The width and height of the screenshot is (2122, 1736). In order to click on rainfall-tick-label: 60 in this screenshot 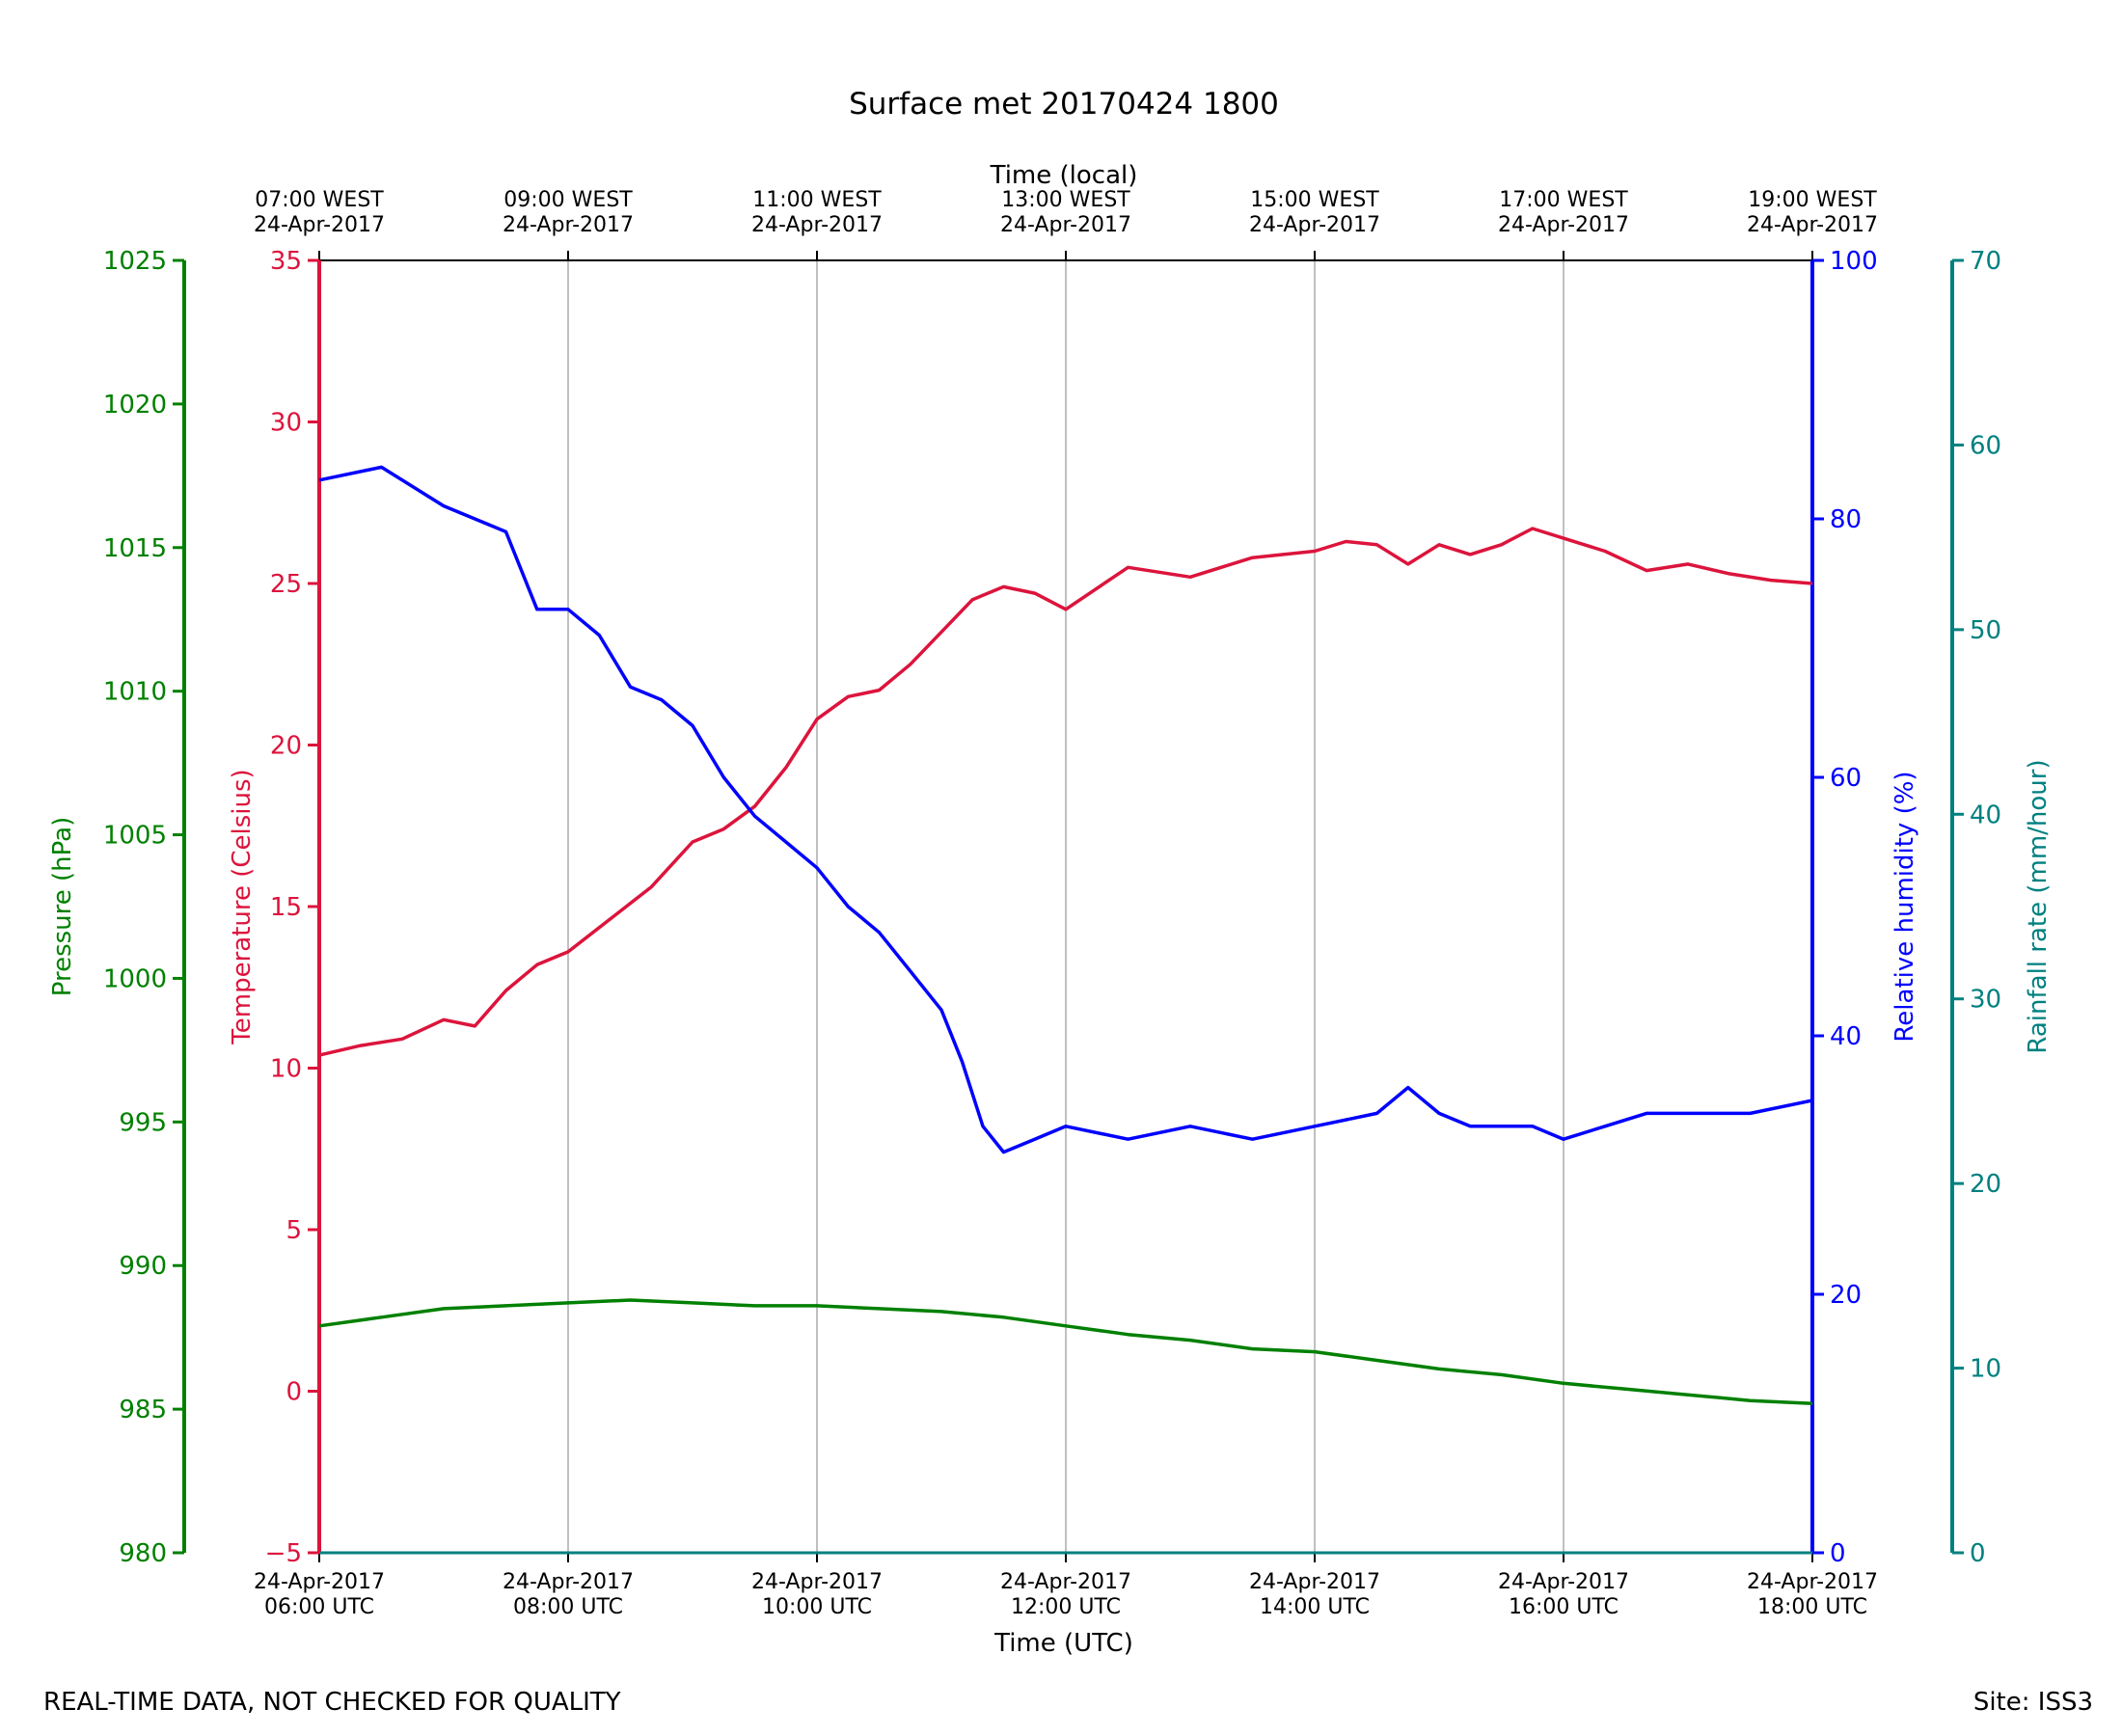, I will do `click(1986, 446)`.